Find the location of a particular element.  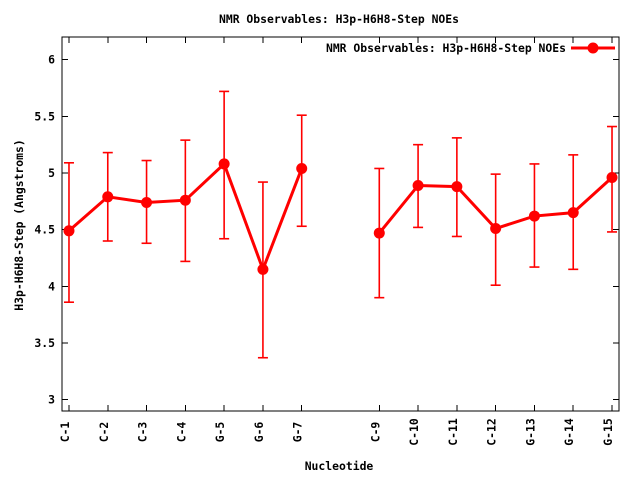

y-tick-label: 4.5 is located at coordinates (44, 230).